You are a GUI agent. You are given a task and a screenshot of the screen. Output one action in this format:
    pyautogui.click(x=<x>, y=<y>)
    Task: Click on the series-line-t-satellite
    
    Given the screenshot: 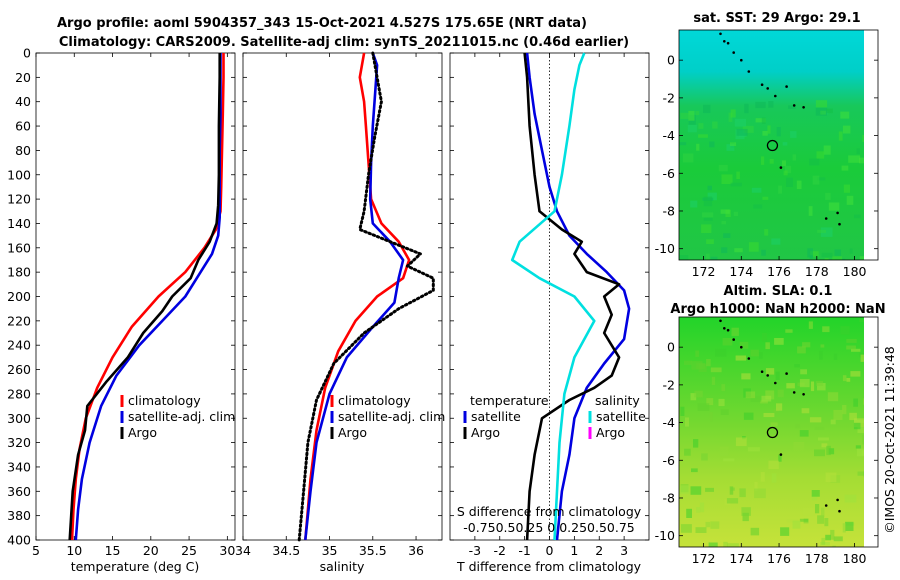 What is the action you would take?
    pyautogui.click(x=578, y=296)
    